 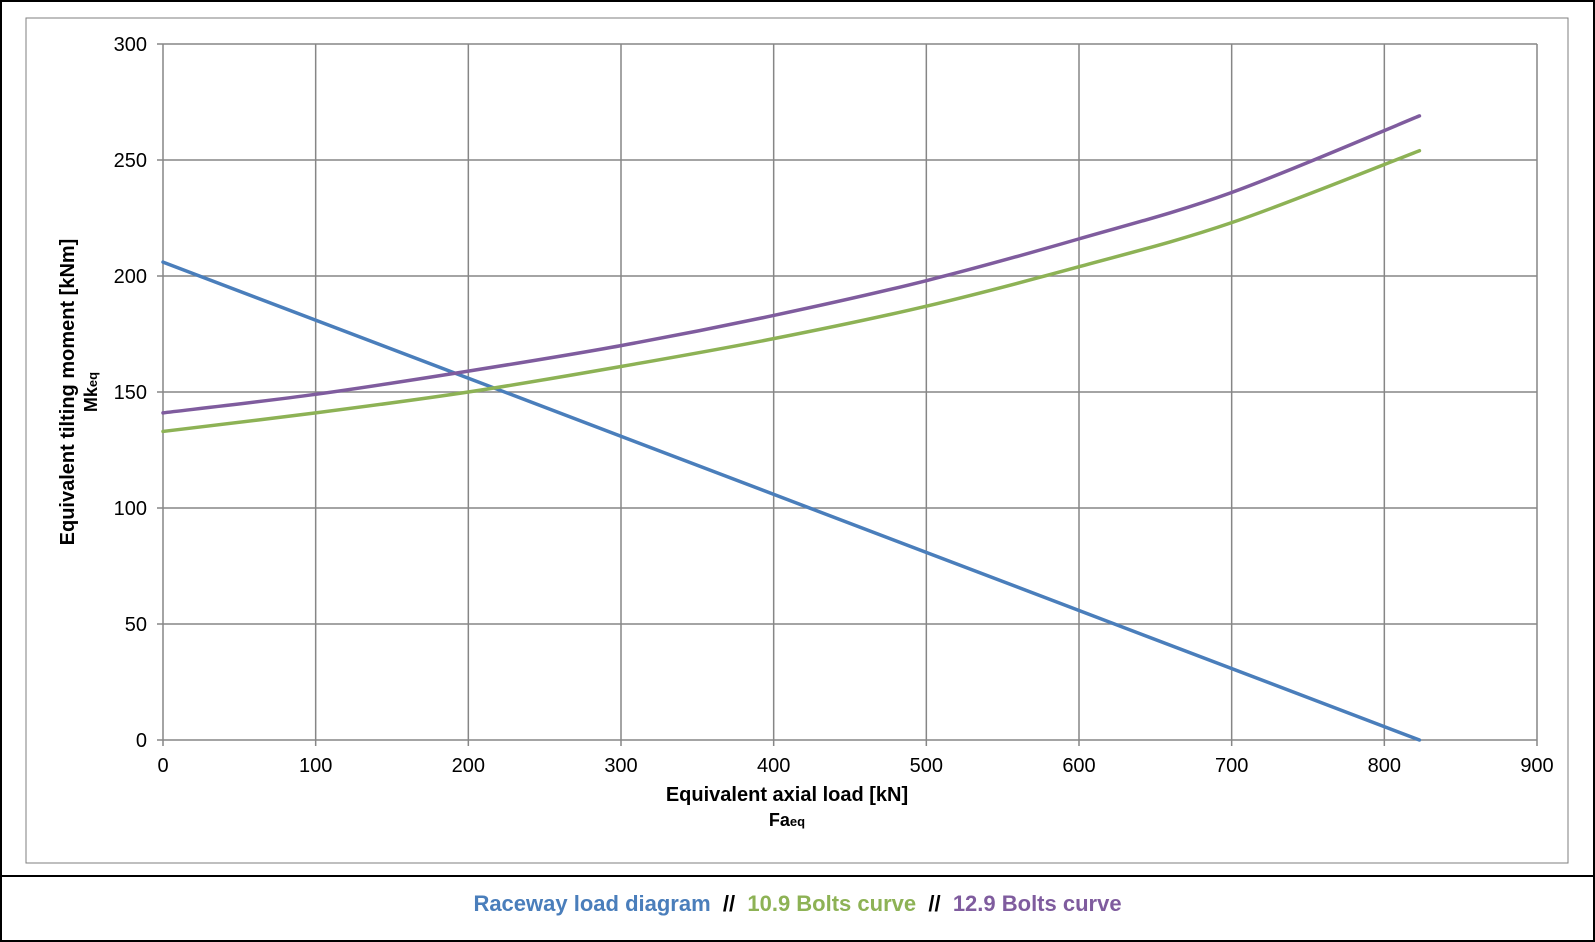 What do you see at coordinates (832, 903) in the screenshot?
I see `legend-item-10-9-bolts: 10.9 Bolts curve` at bounding box center [832, 903].